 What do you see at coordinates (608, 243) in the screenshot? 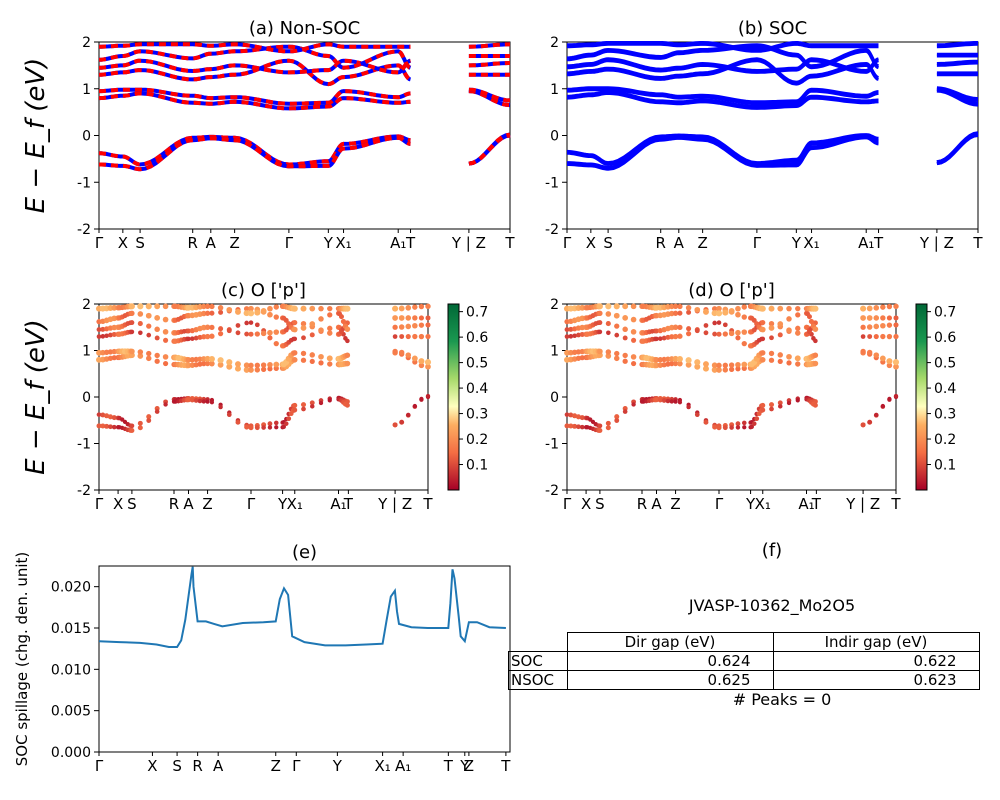
I see `x-tick-label: S` at bounding box center [608, 243].